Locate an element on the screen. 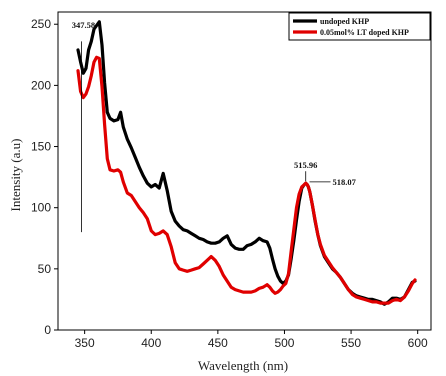 The height and width of the screenshot is (376, 446). legend-box is located at coordinates (359, 26).